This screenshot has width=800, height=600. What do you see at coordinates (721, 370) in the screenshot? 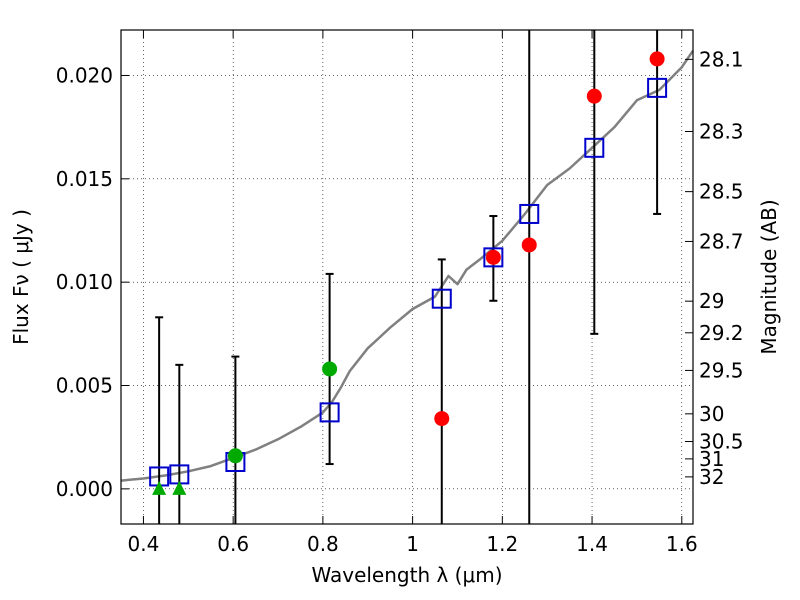
I see `y2-tick-label: 29.5` at bounding box center [721, 370].